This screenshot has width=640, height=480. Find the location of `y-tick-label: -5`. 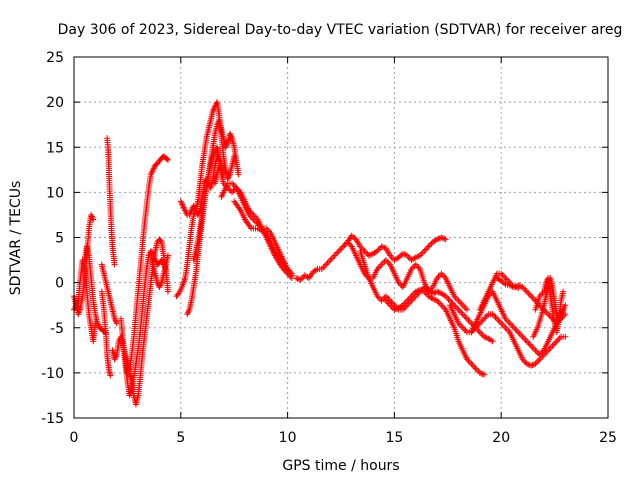

y-tick-label: -5 is located at coordinates (57, 329).